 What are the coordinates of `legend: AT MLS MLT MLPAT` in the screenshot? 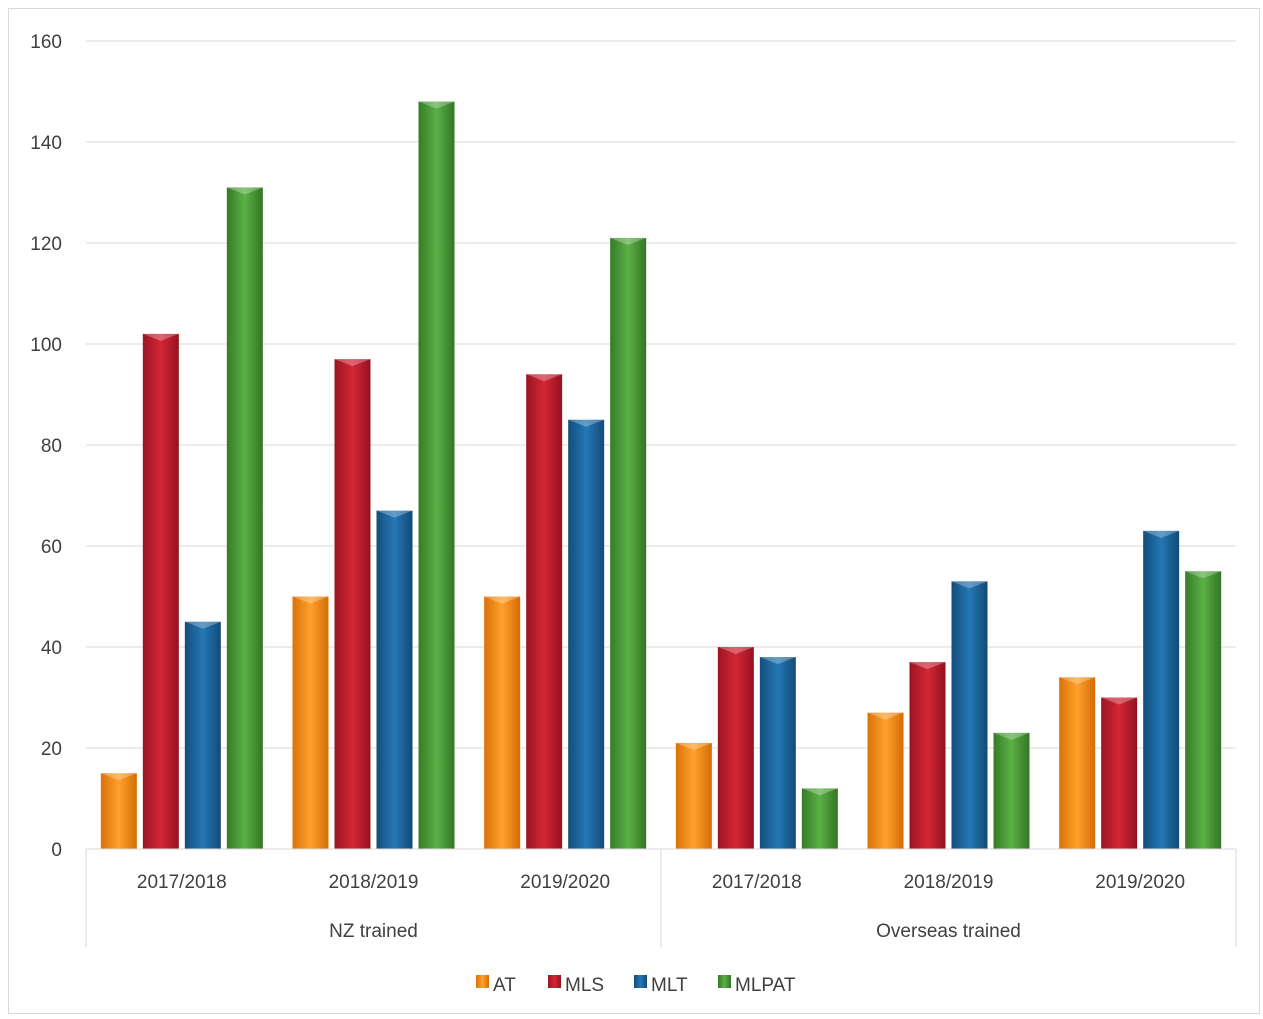 It's located at (636, 985).